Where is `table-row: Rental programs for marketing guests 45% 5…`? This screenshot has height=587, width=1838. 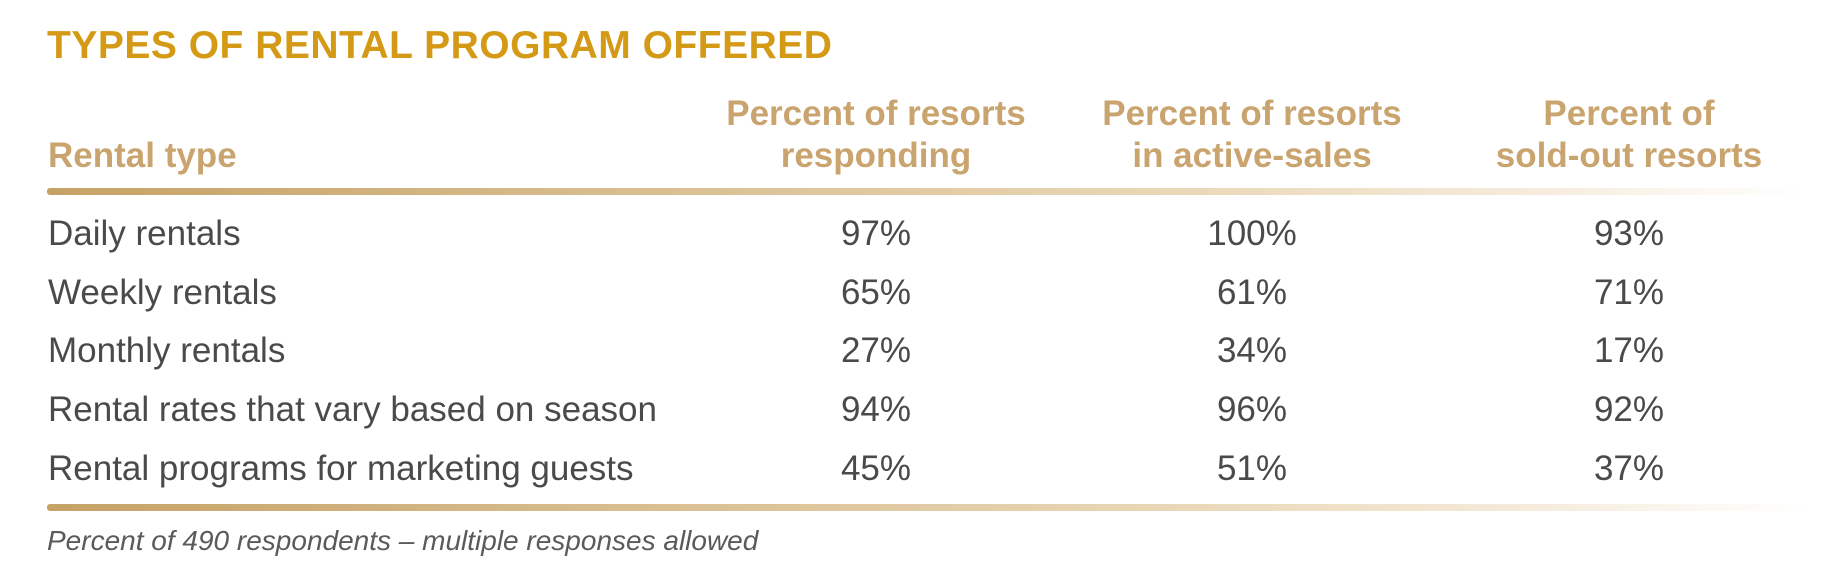 table-row: Rental programs for marketing guests 45% 5… is located at coordinates (919, 469).